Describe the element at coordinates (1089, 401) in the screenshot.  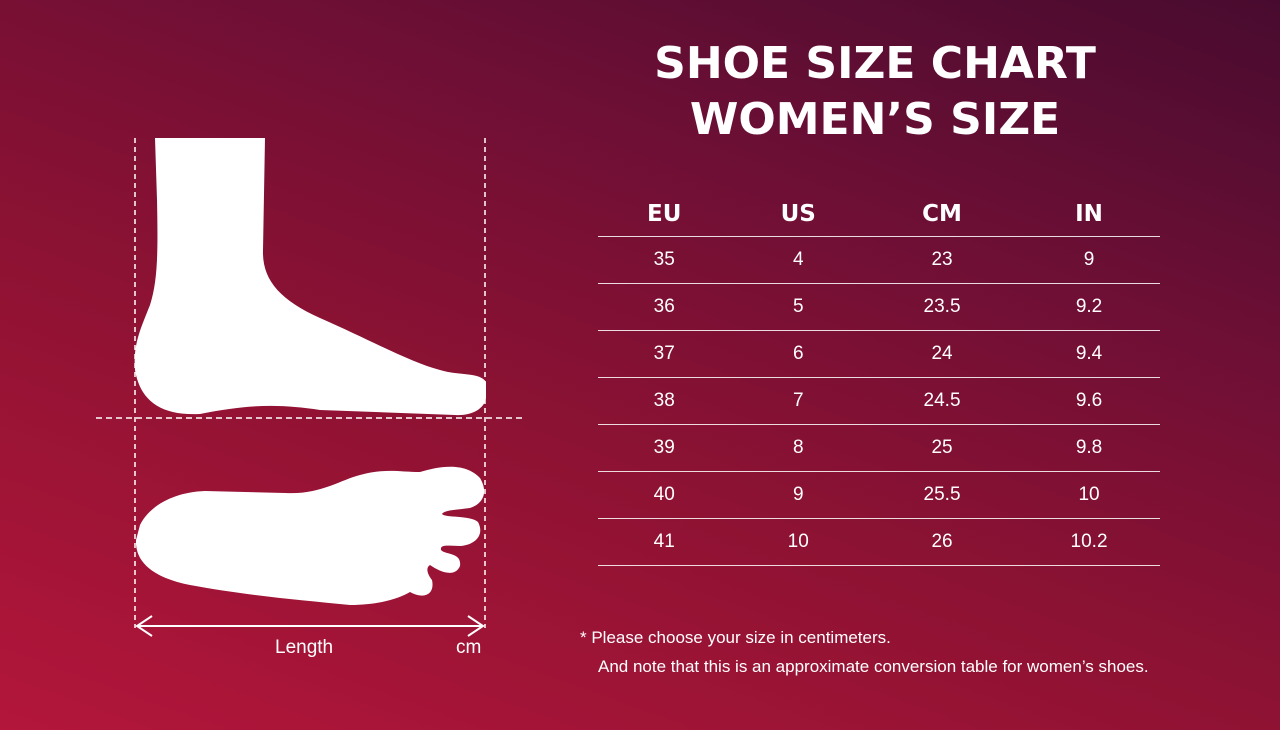
I see `table-cell: 9.6` at that location.